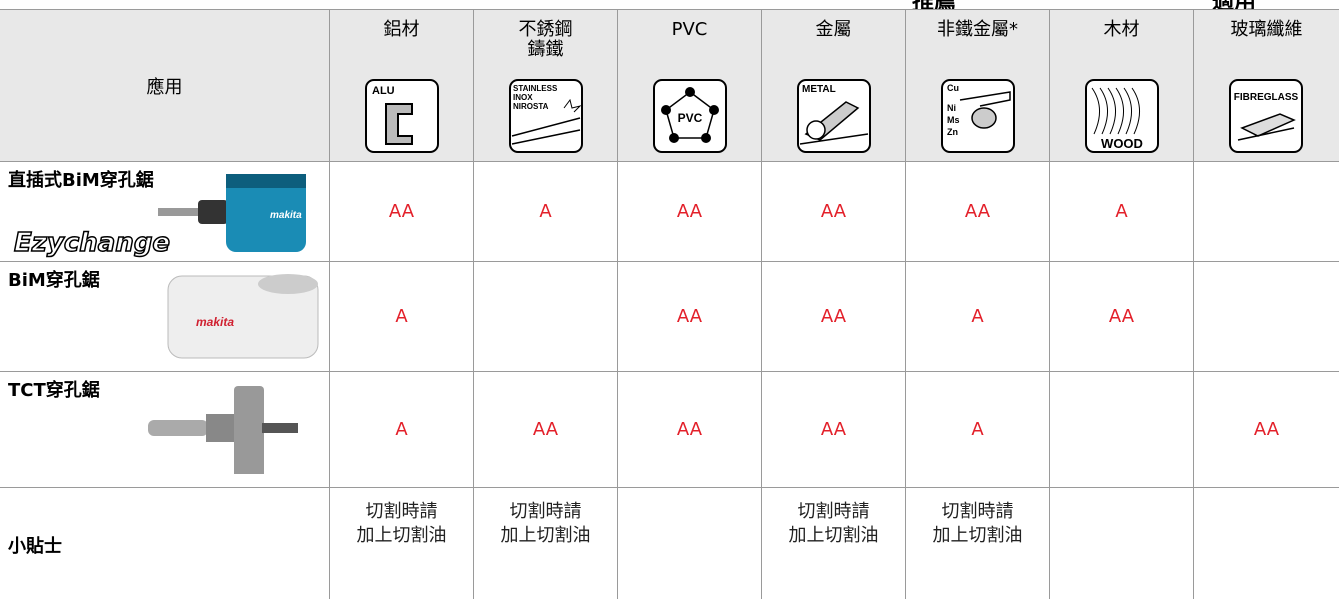 Image resolution: width=1339 pixels, height=599 pixels. I want to click on material-icon: WOOD, so click(1122, 116).